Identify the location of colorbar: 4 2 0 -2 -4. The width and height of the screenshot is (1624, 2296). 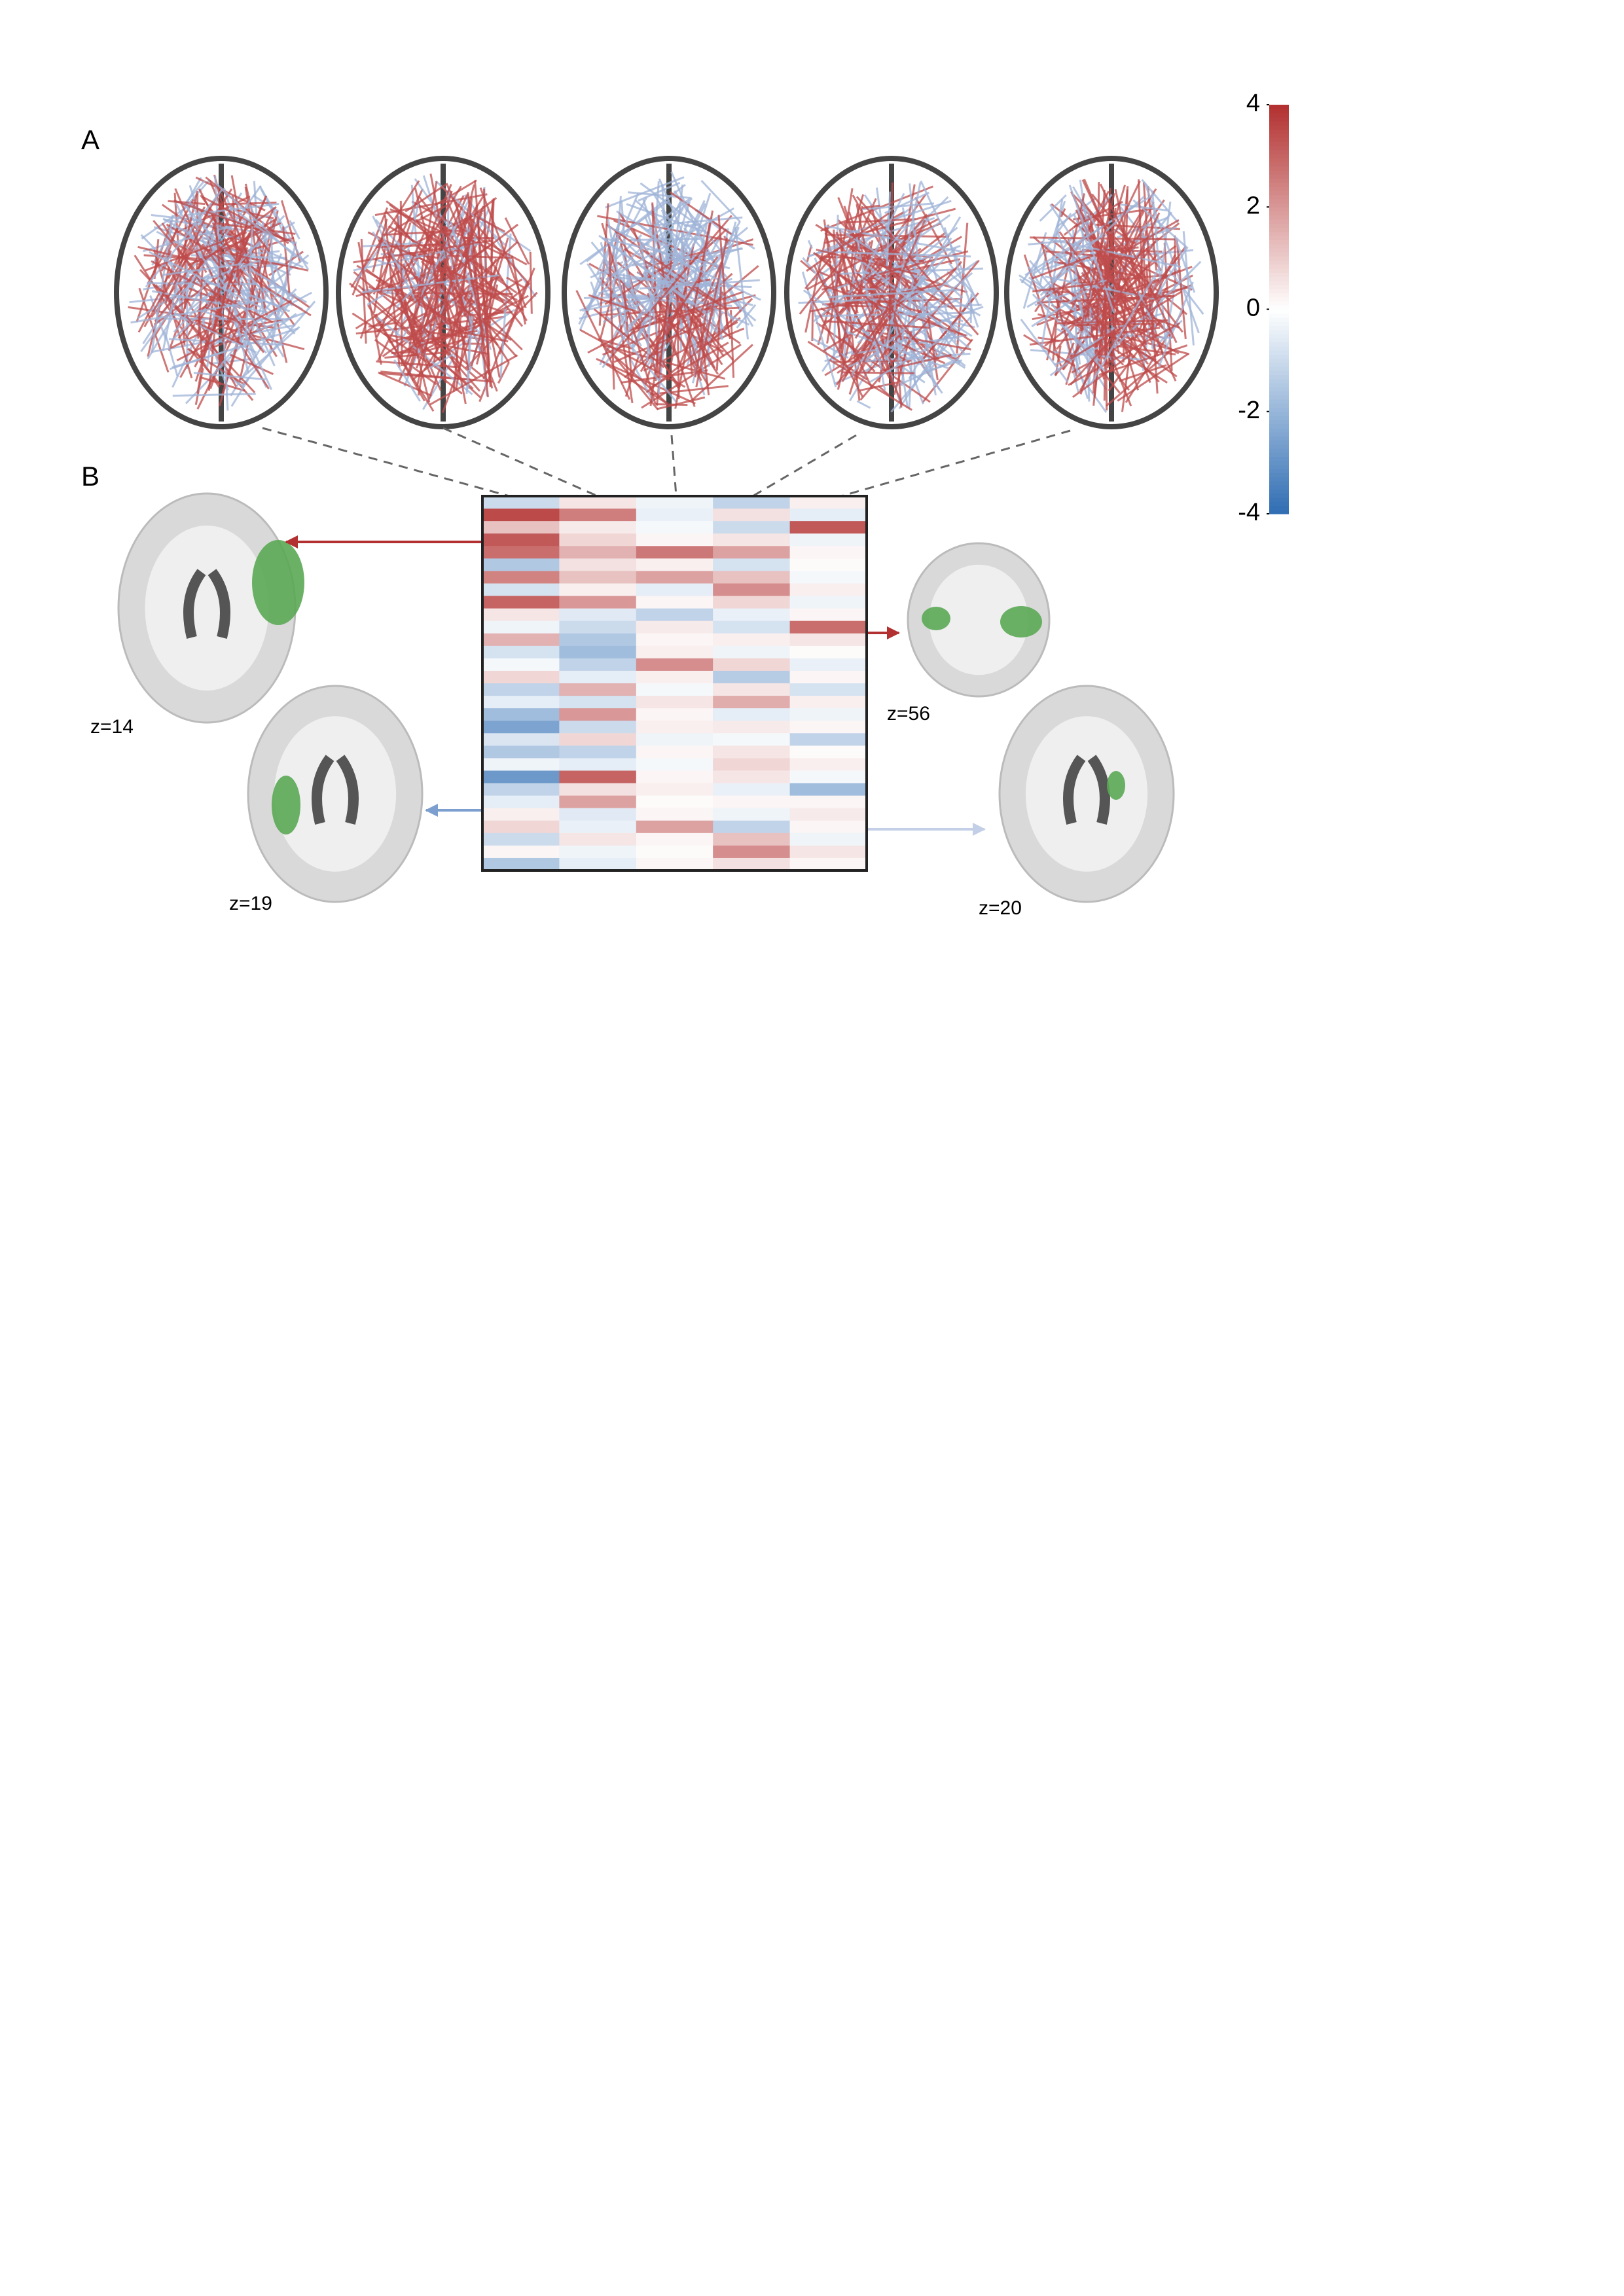
(1263, 308).